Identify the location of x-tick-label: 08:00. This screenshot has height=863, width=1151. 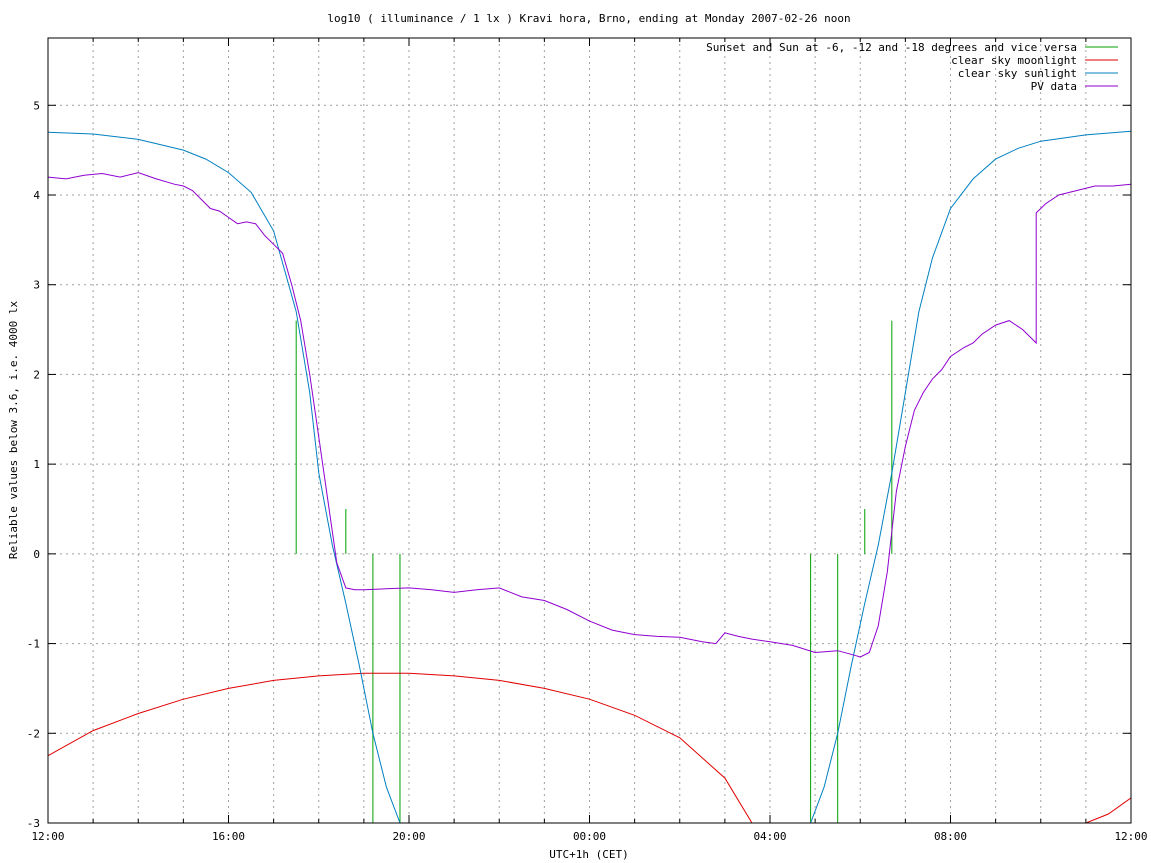
(950, 836).